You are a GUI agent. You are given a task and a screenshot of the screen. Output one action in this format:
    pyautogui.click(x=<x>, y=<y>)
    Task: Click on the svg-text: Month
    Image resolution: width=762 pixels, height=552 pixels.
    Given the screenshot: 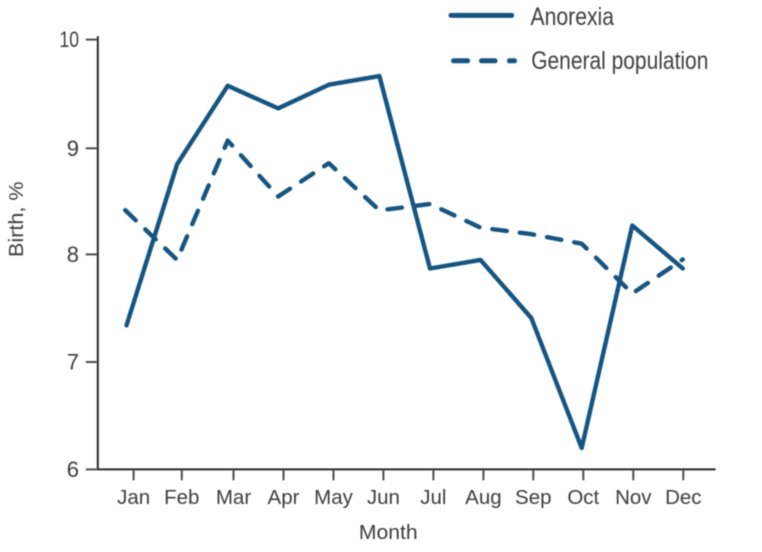 What is the action you would take?
    pyautogui.click(x=388, y=532)
    